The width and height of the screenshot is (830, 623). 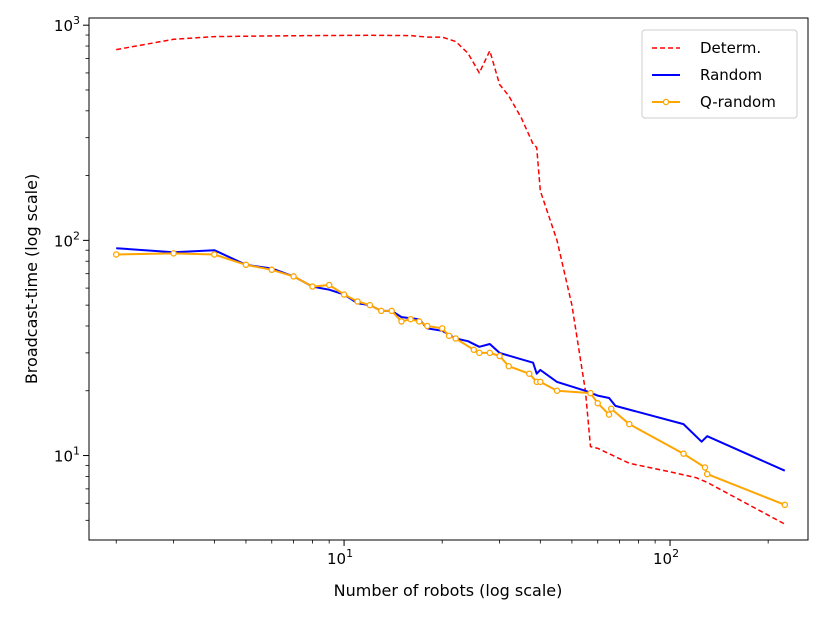 What do you see at coordinates (738, 102) in the screenshot?
I see `legend-label: Q-random` at bounding box center [738, 102].